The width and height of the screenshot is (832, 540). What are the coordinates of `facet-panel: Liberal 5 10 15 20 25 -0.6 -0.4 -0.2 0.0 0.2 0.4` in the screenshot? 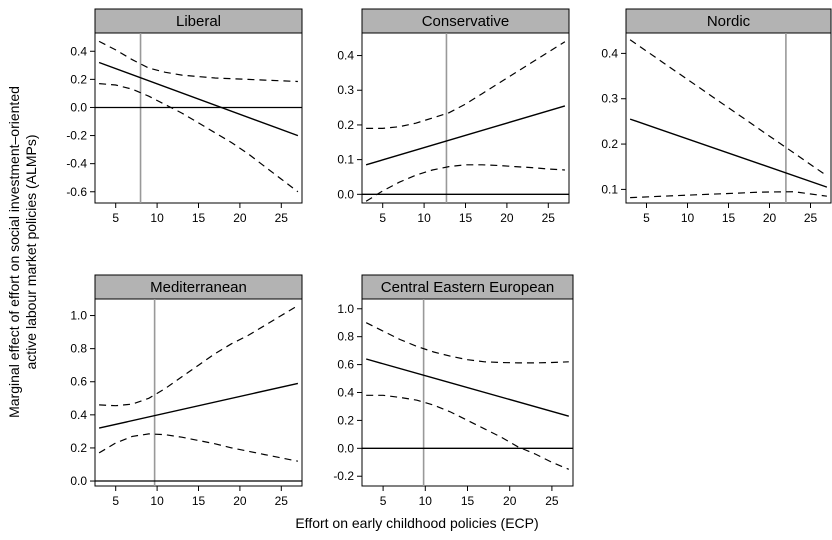 It's located at (184, 116).